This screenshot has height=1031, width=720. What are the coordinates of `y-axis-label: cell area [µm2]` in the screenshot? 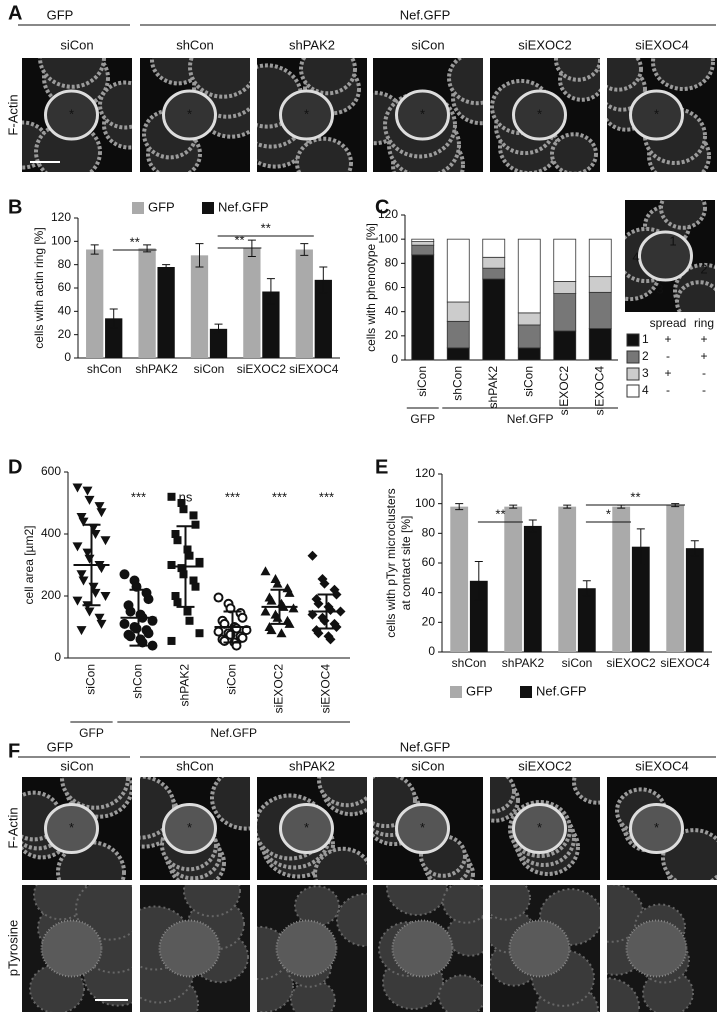 It's located at (29, 565).